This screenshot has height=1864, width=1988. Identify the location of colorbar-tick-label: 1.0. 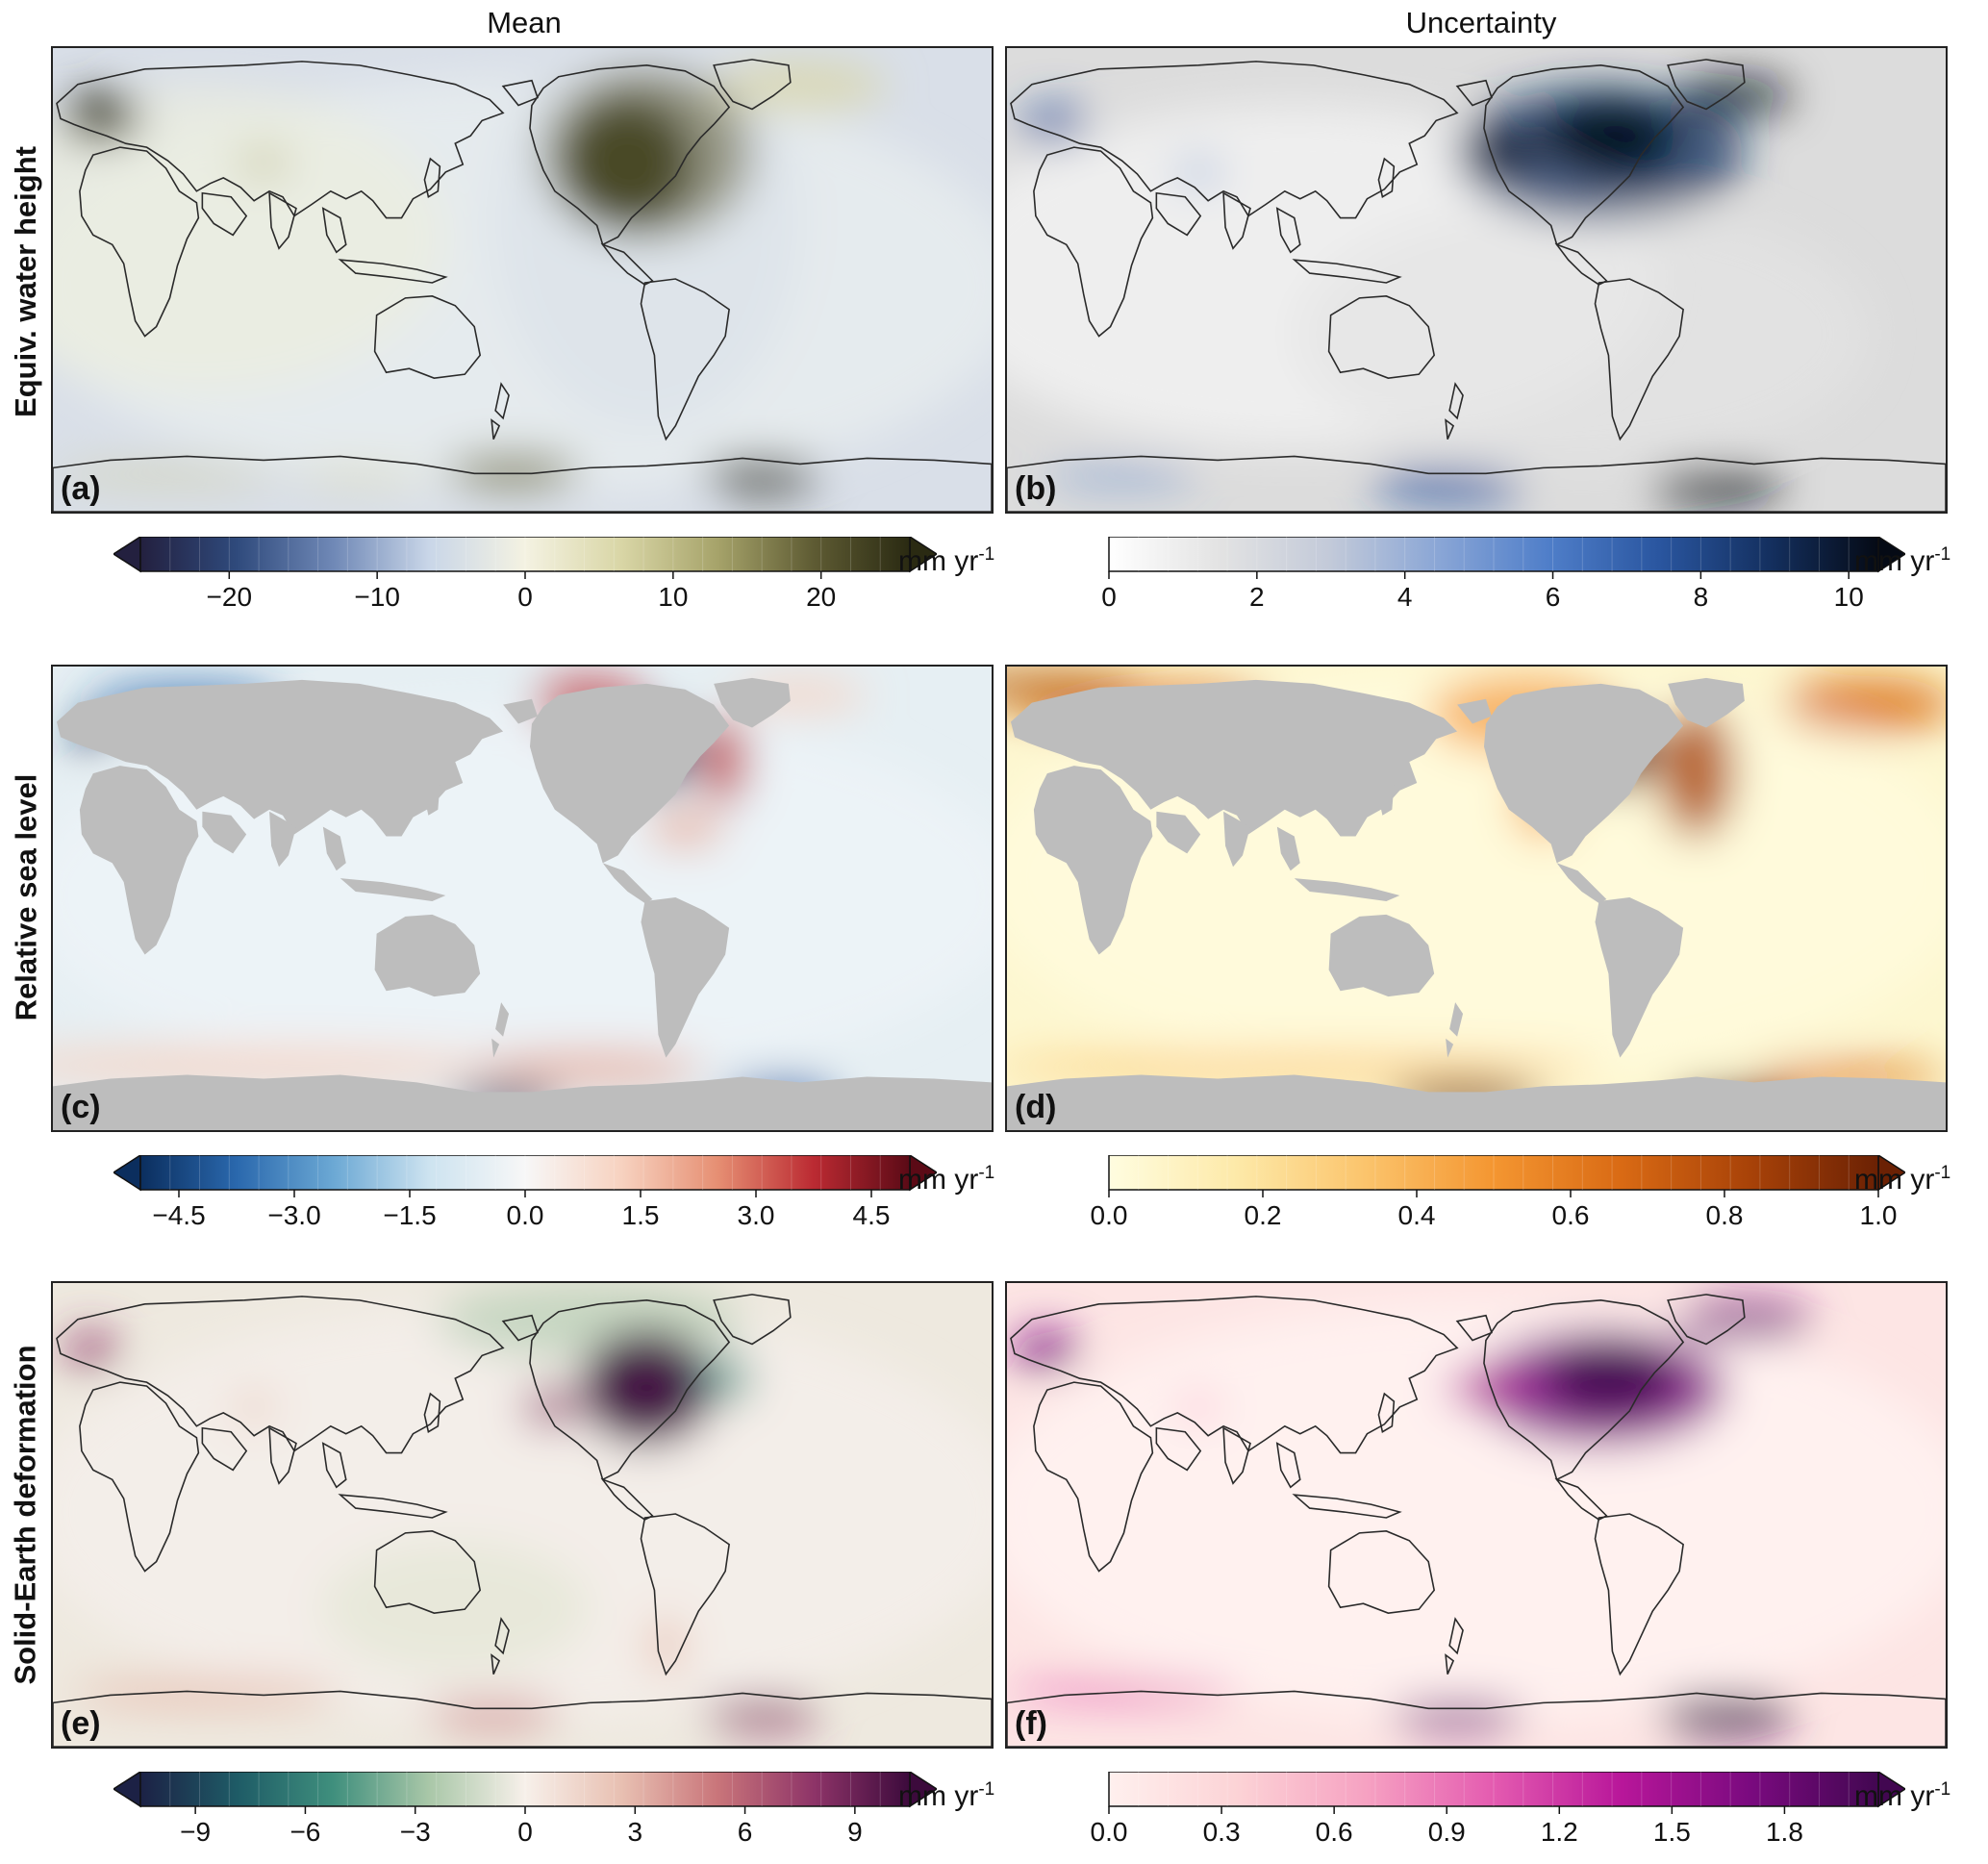
(1879, 1215).